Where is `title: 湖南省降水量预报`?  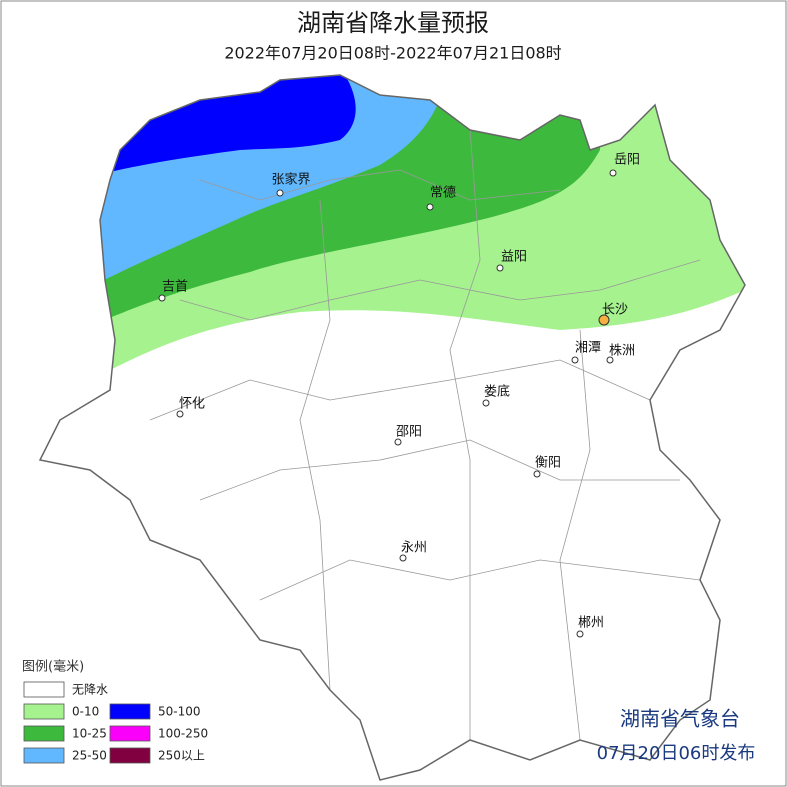 title: 湖南省降水量预报 is located at coordinates (393, 23).